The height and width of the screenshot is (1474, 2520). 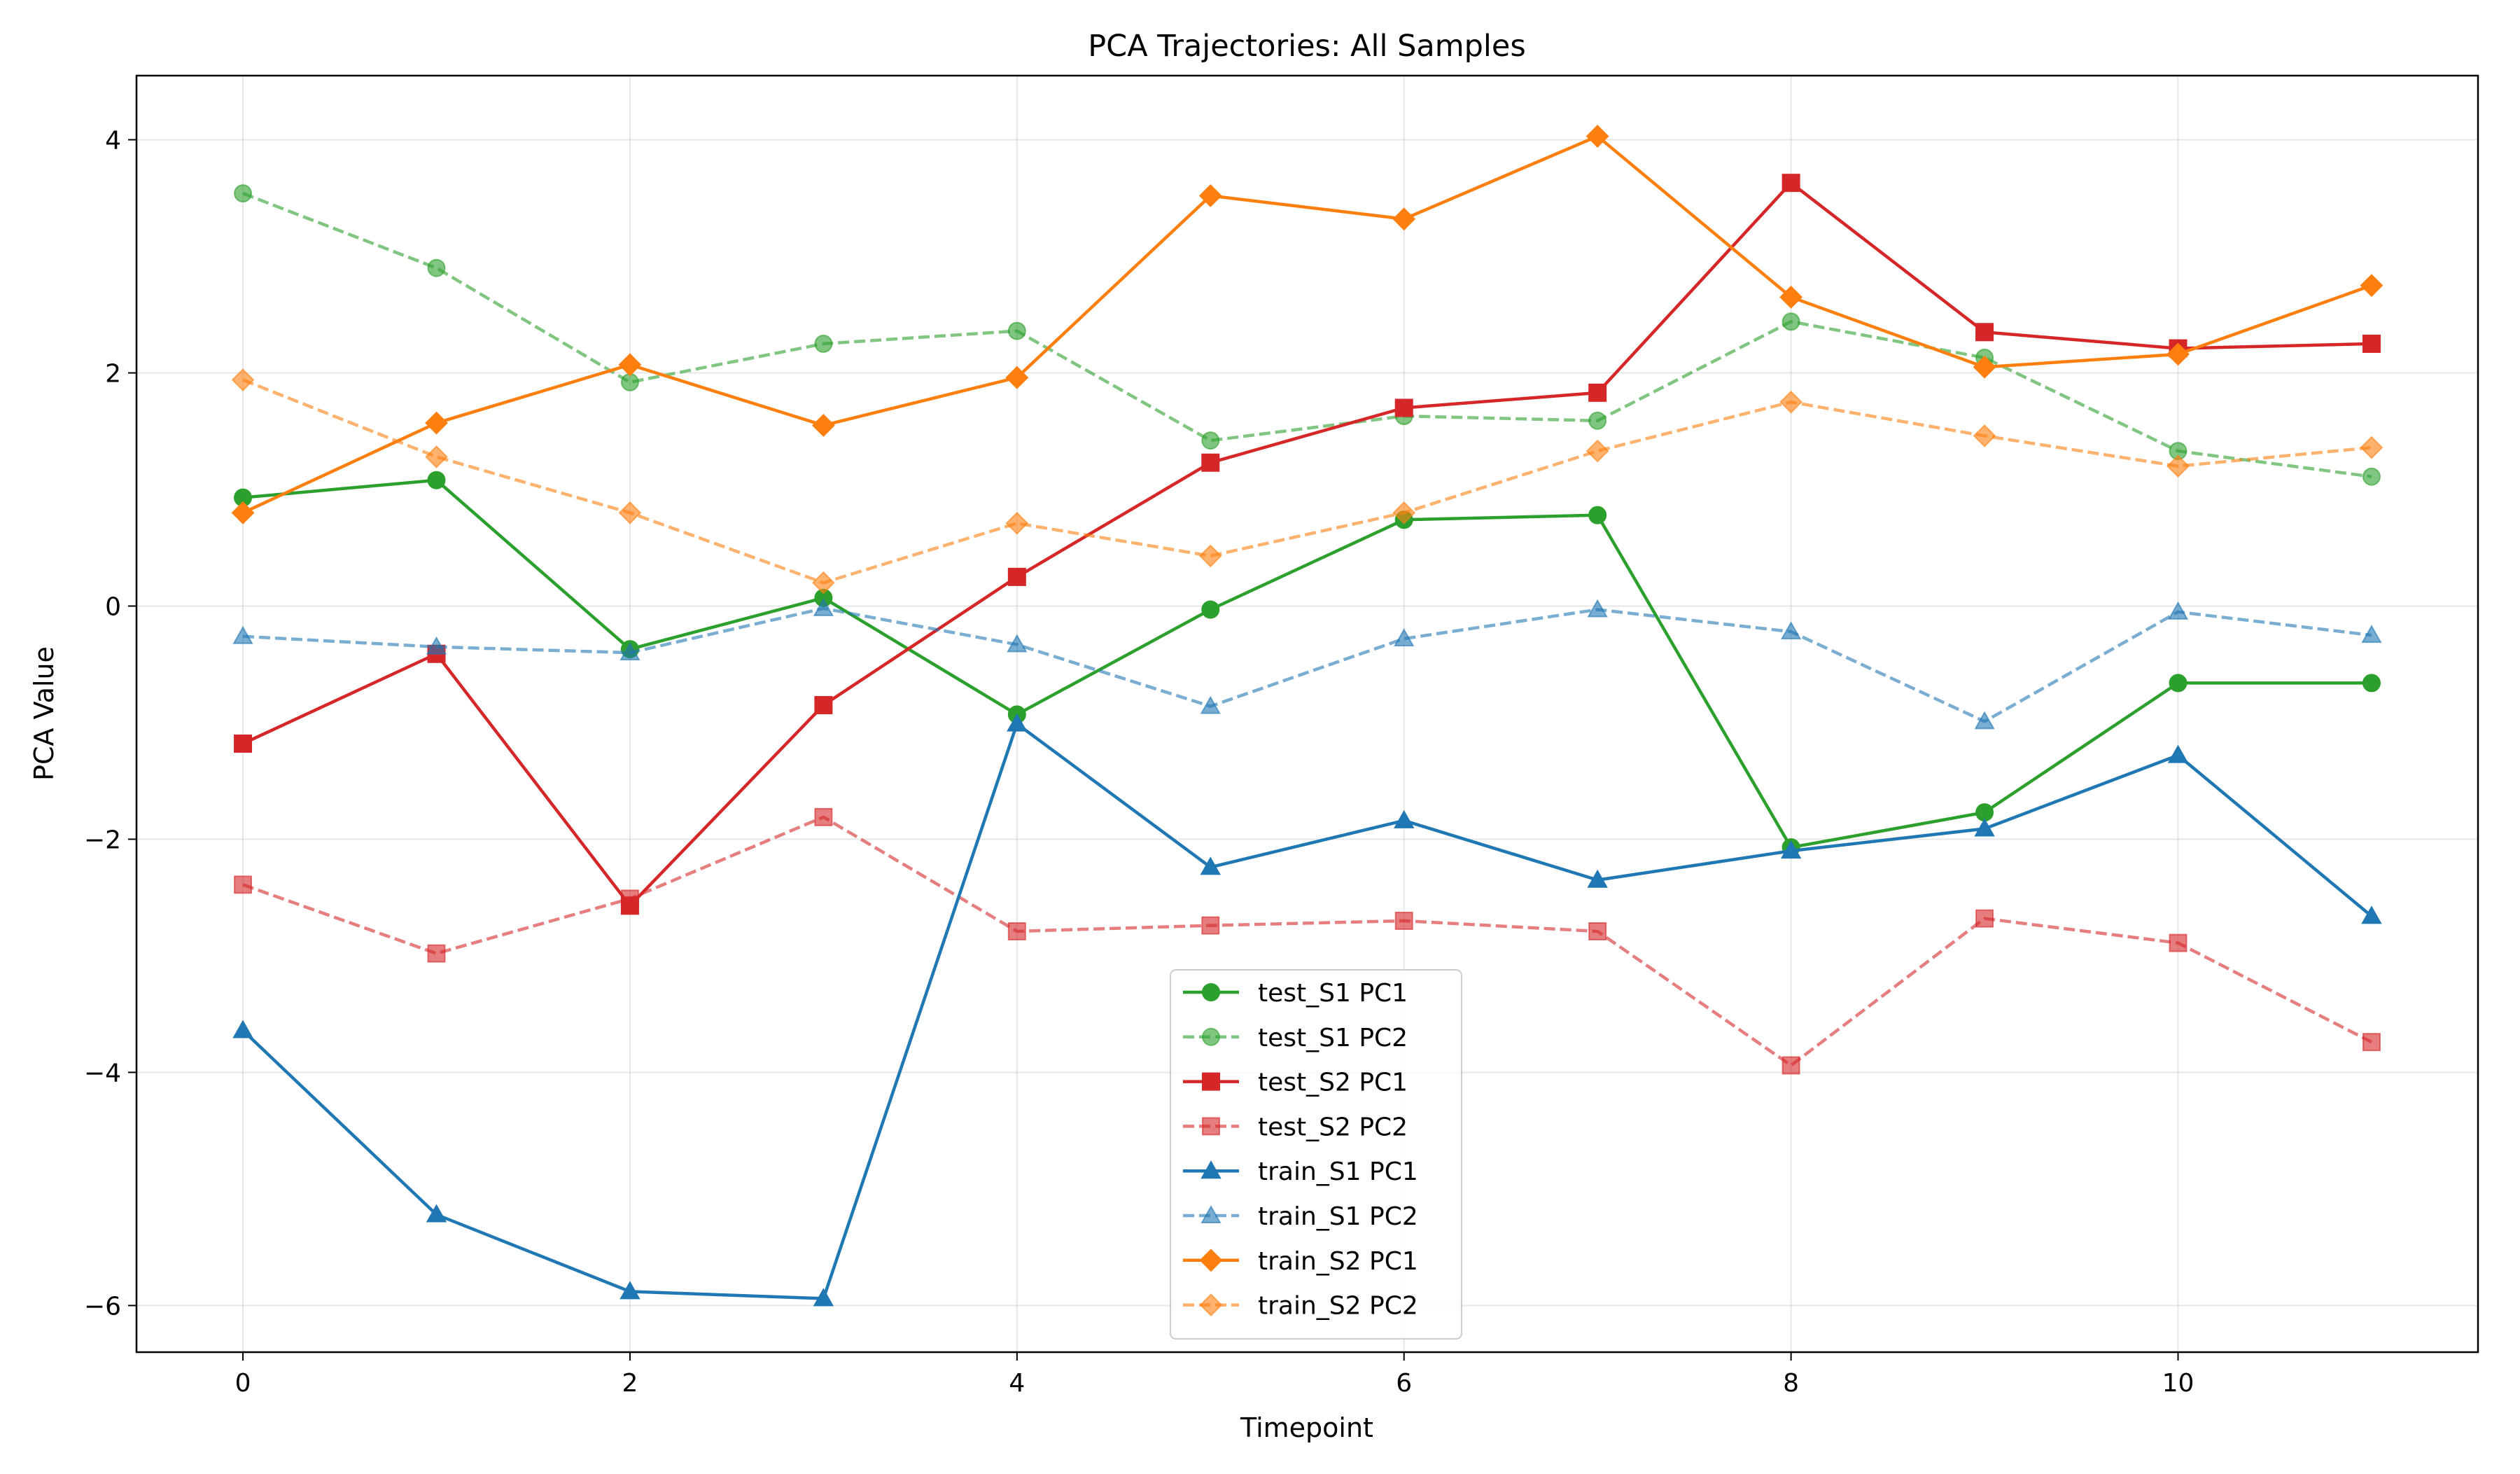 I want to click on x-tick-label: 10, so click(x=2178, y=1383).